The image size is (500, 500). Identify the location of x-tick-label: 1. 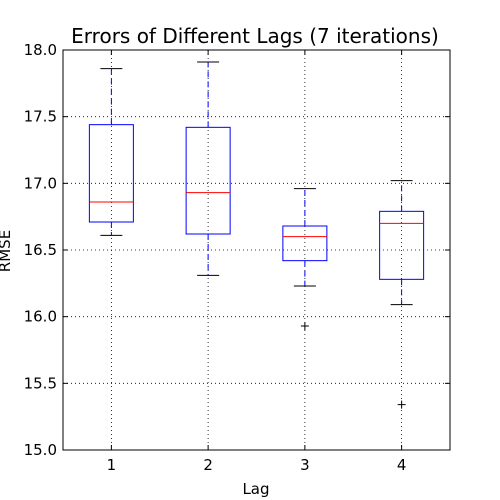
(112, 465).